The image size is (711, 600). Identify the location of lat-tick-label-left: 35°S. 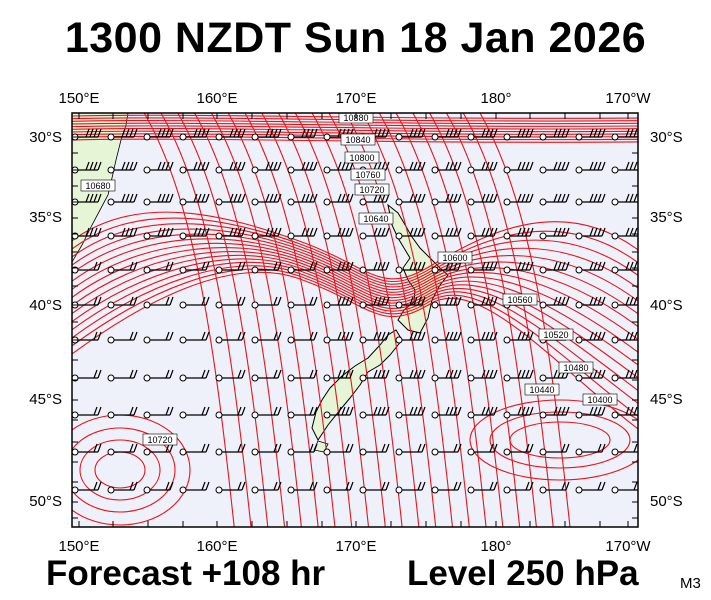
(45, 217).